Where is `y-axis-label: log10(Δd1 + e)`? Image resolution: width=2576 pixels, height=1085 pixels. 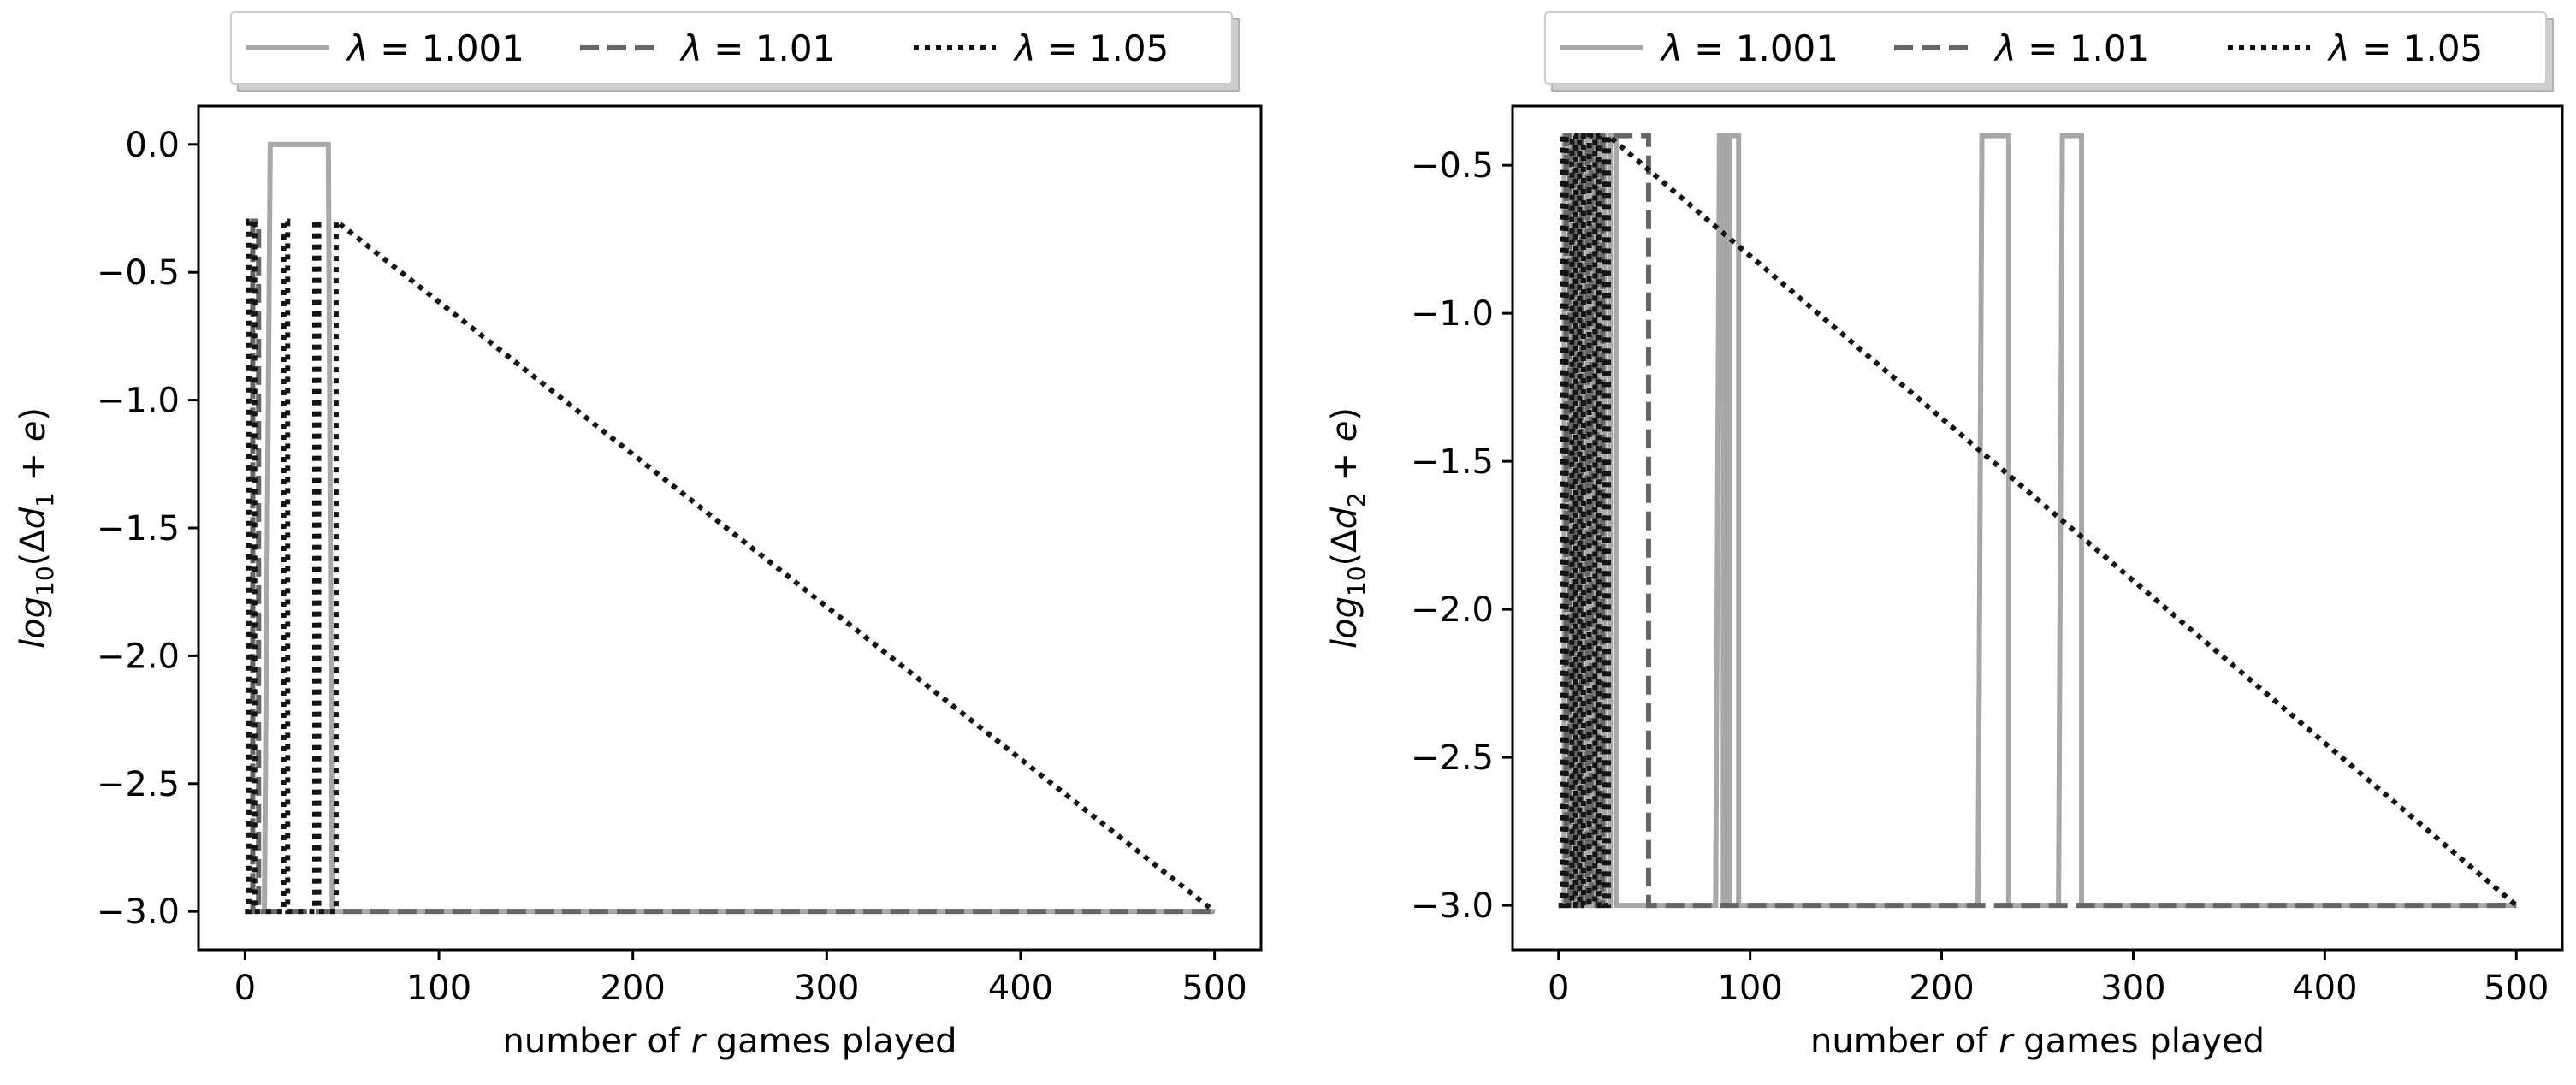 y-axis-label: log10(Δd1 + e) is located at coordinates (36, 528).